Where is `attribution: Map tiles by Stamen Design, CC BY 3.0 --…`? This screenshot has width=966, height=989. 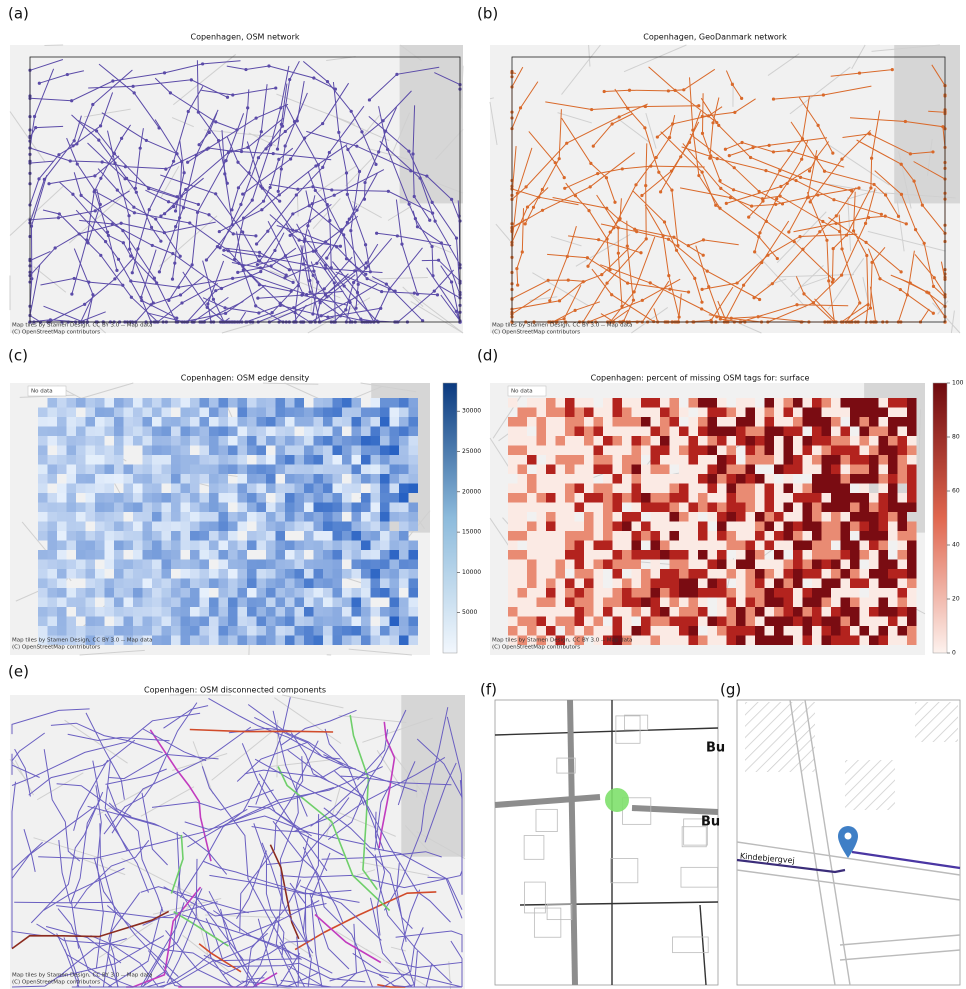
attribution: Map tiles by Stamen Design, CC BY 3.0 --… is located at coordinates (82, 641).